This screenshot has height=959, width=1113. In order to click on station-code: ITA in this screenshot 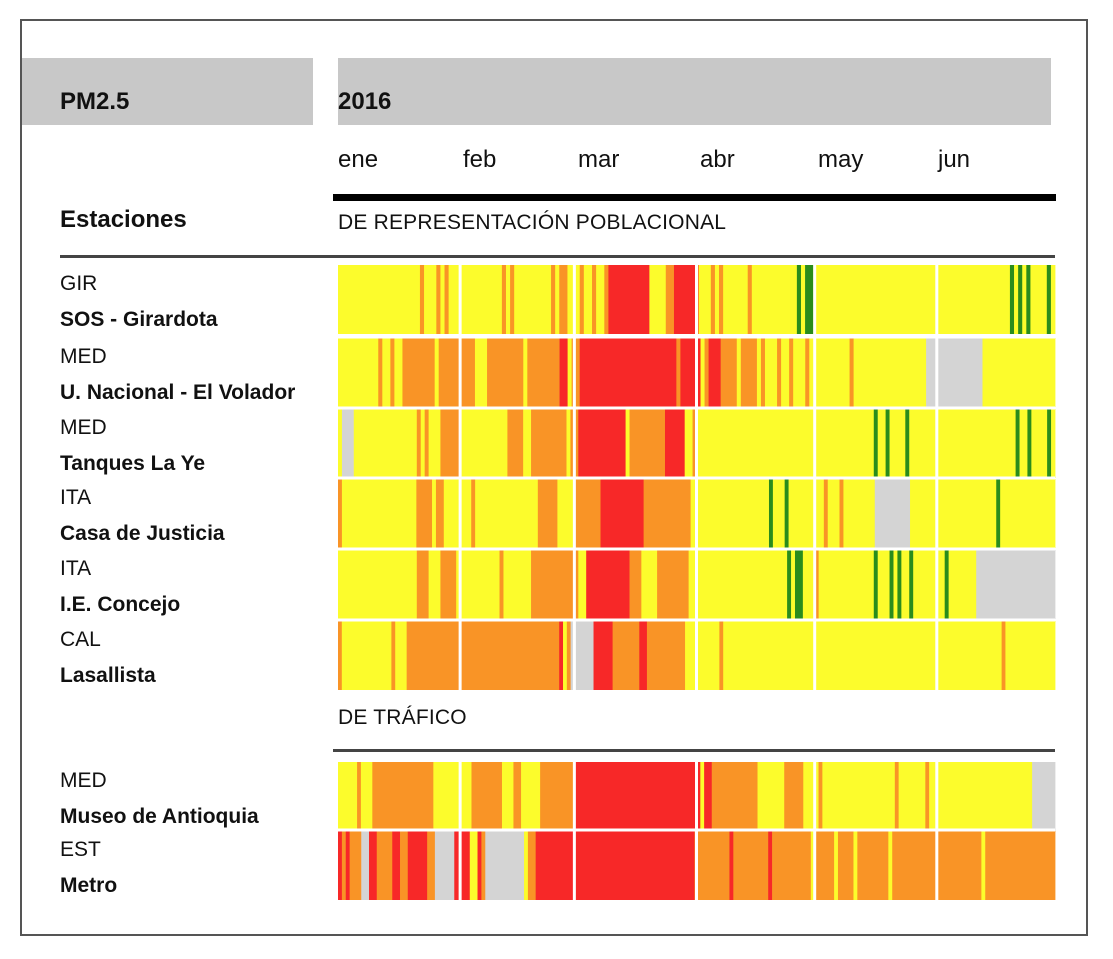, I will do `click(76, 568)`.